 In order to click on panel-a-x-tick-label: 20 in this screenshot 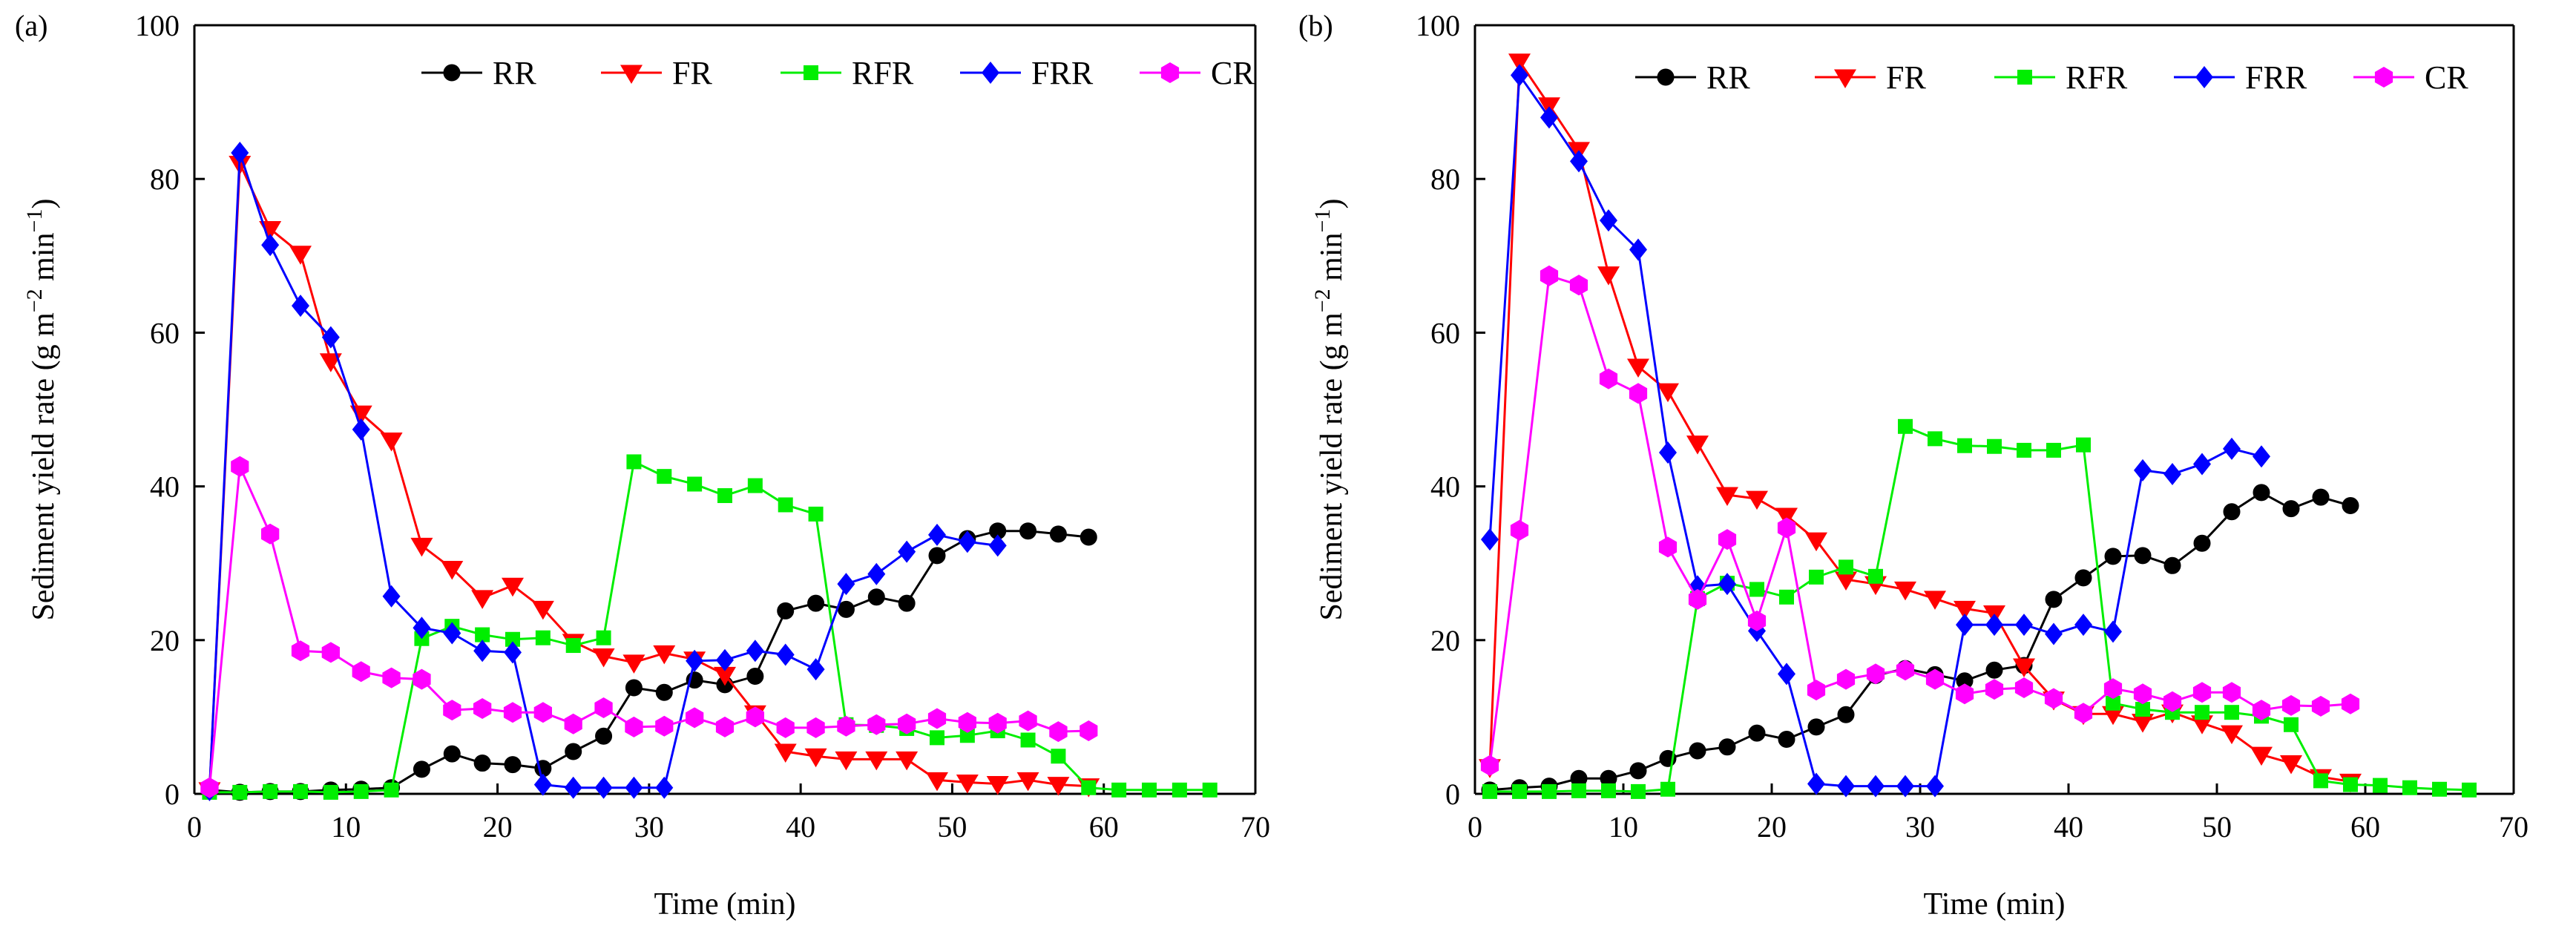, I will do `click(498, 827)`.